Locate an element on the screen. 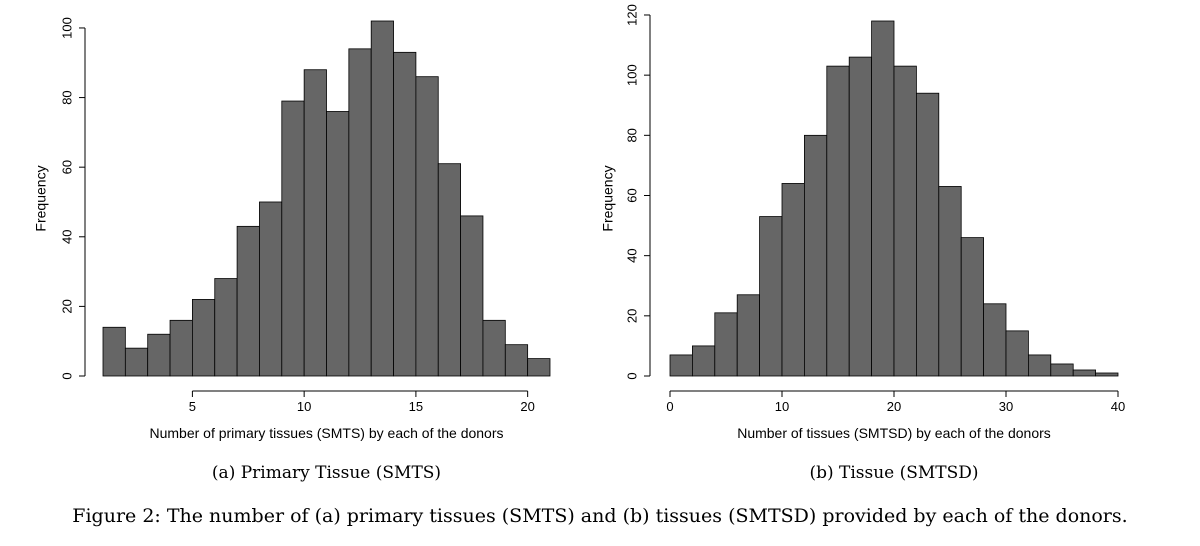 The width and height of the screenshot is (1200, 546). x-tick-label: 40 is located at coordinates (1118, 406).